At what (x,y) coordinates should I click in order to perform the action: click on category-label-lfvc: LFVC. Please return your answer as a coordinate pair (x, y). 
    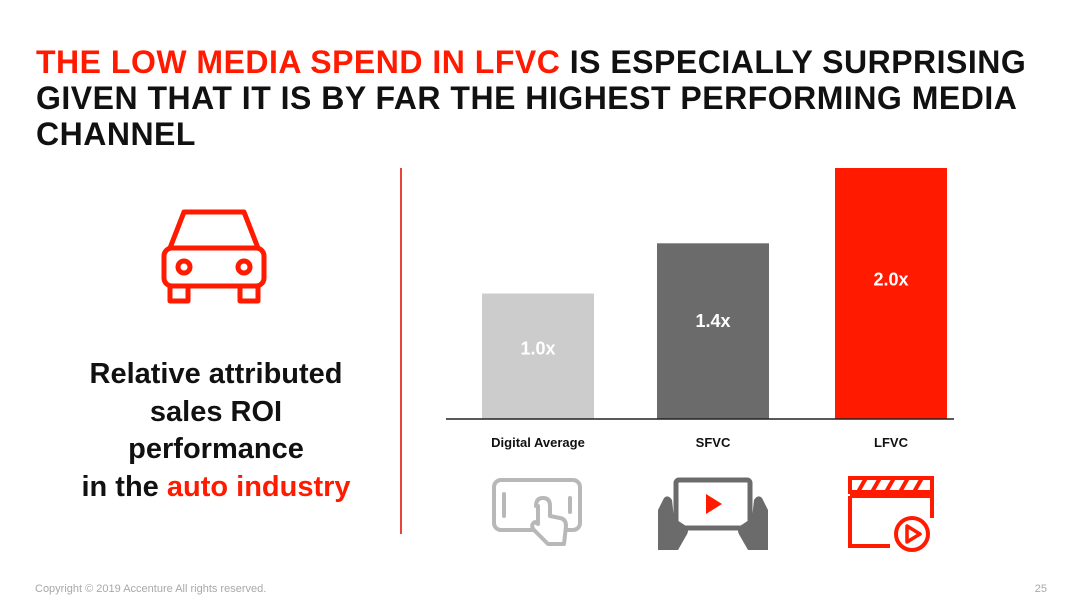
    Looking at the image, I should click on (891, 442).